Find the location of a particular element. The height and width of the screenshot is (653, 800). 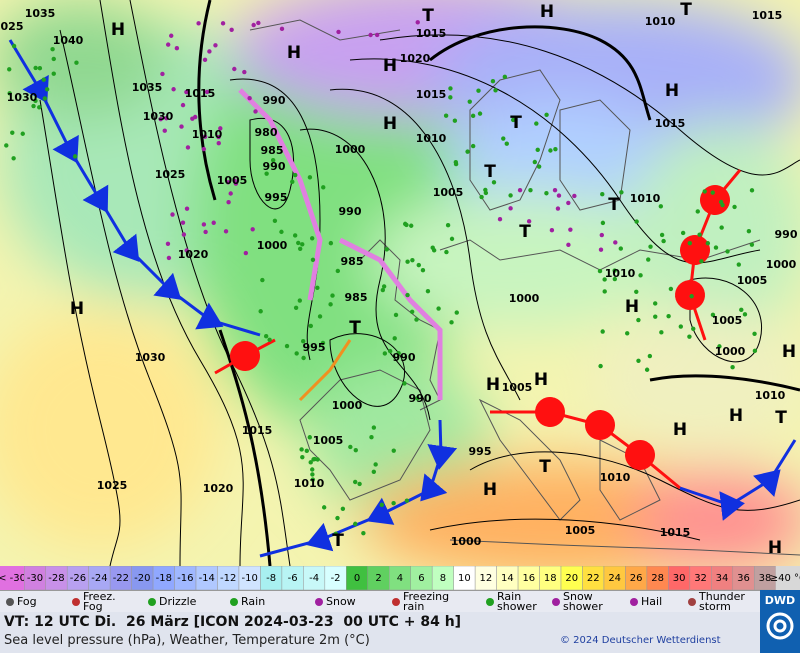

legend-item: Hail is located at coordinates (646, 602).